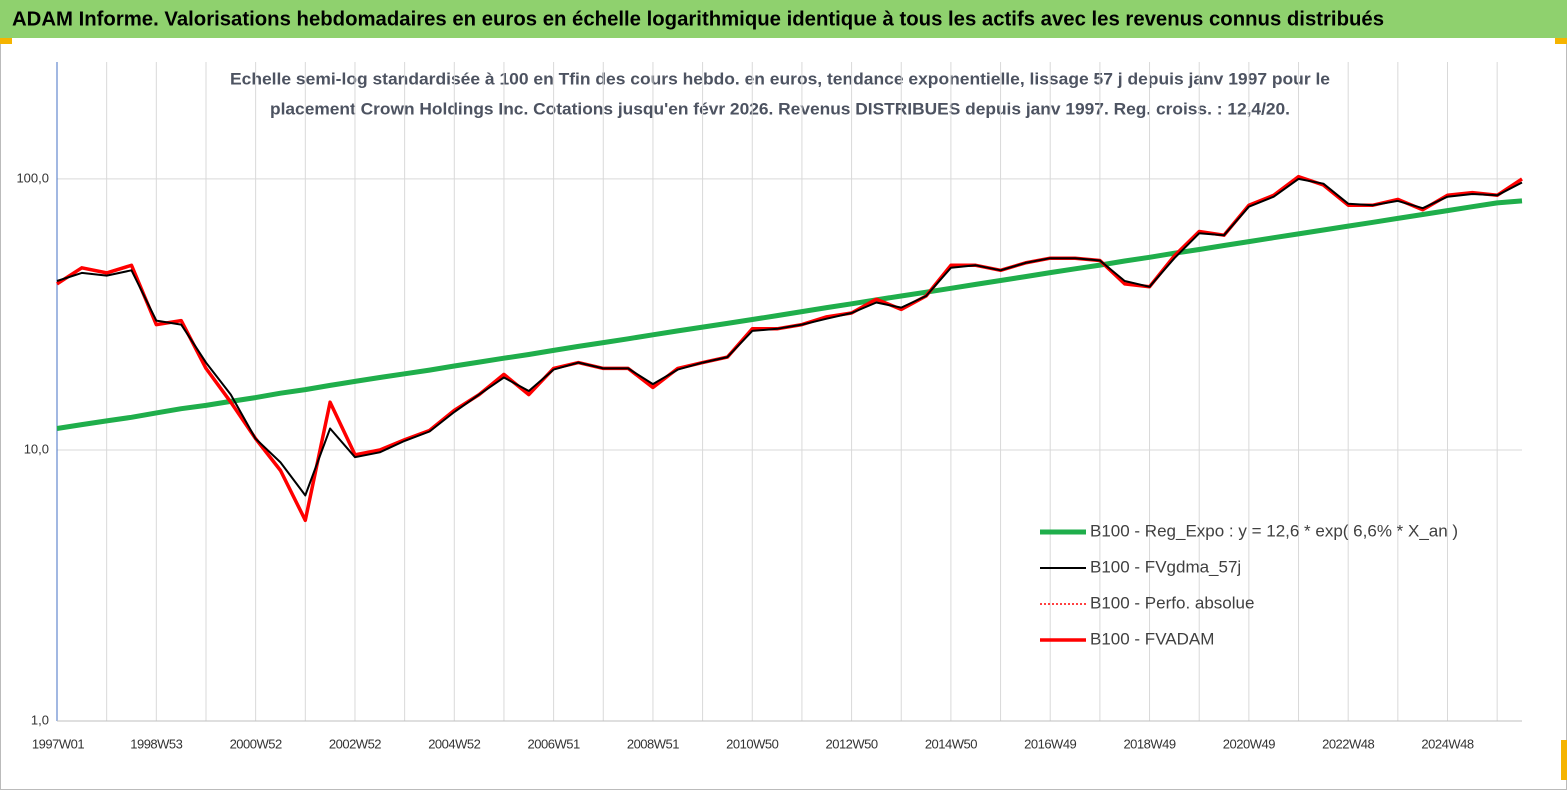  Describe the element at coordinates (1165, 566) in the screenshot. I see `legend-label: B100 - FVgdma_57j` at that location.